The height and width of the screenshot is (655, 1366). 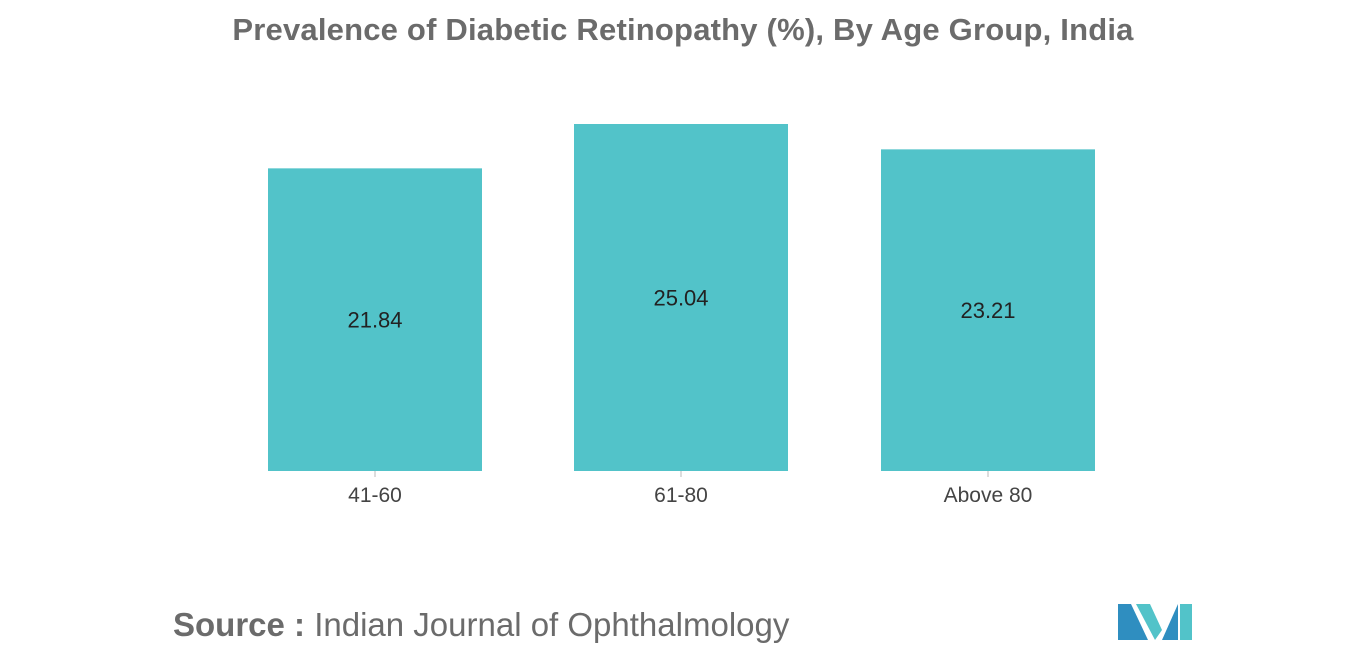 I want to click on data-labels-layer: 21.84 25.04 23.21, so click(x=681, y=309).